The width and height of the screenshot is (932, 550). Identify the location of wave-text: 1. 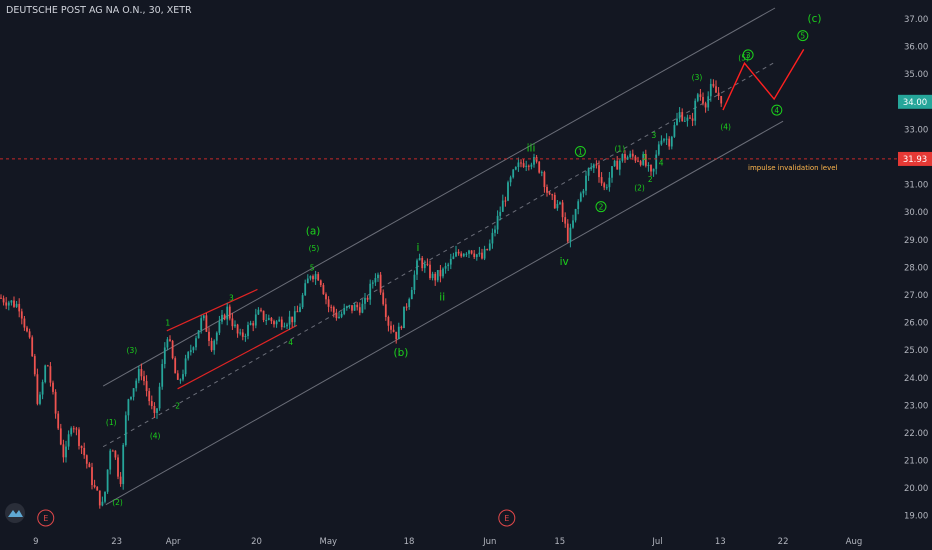
(645, 157).